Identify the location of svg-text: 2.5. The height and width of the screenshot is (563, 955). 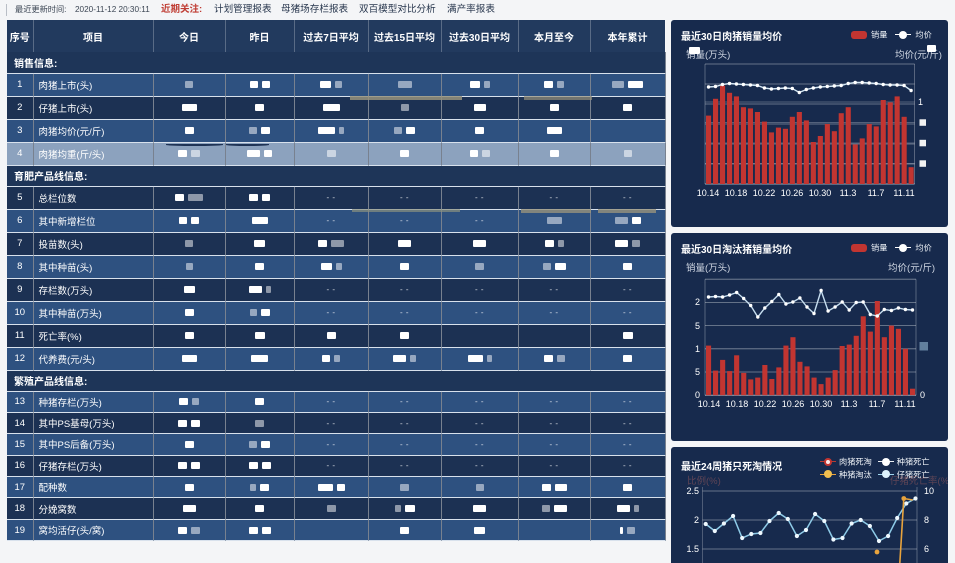
(692, 491).